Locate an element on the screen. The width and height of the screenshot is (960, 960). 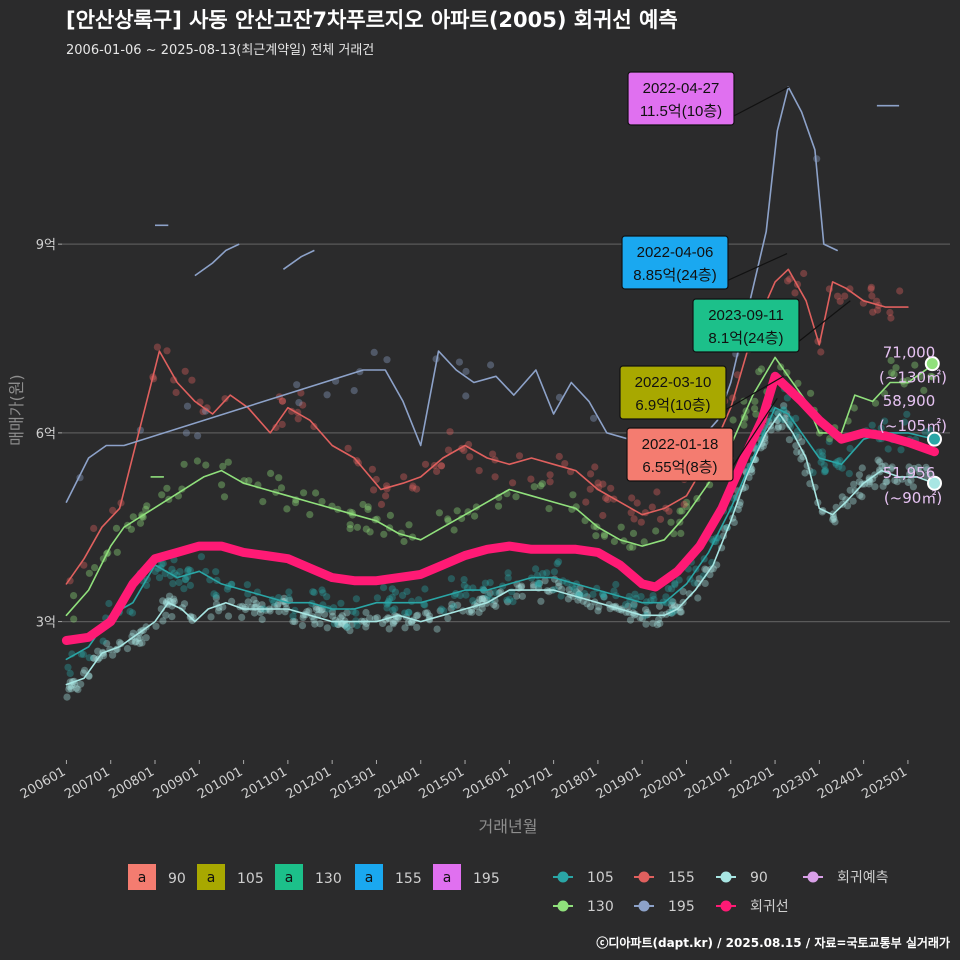
legend-area-letter: a is located at coordinates (142, 878).